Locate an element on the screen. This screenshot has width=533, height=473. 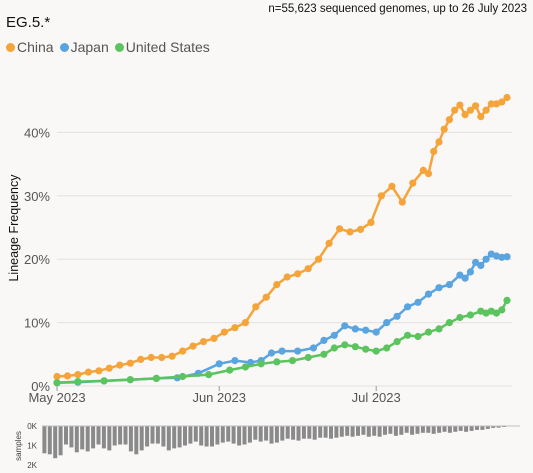
legend-item-united-states: United States is located at coordinates (162, 47).